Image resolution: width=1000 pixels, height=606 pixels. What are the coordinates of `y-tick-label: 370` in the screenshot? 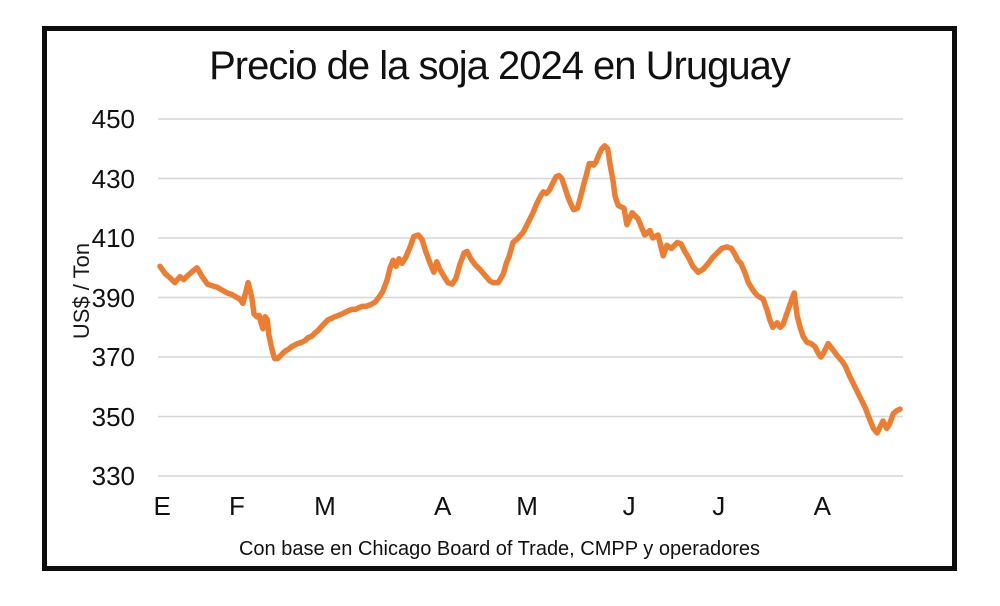 It's located at (113, 357).